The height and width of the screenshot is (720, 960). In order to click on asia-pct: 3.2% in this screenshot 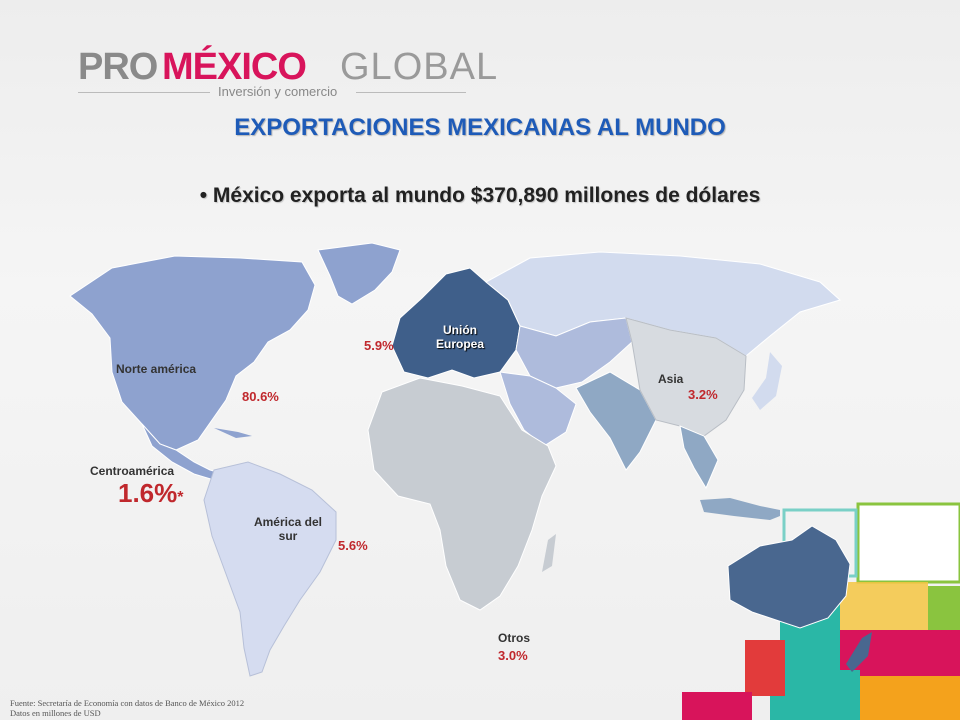, I will do `click(703, 394)`.